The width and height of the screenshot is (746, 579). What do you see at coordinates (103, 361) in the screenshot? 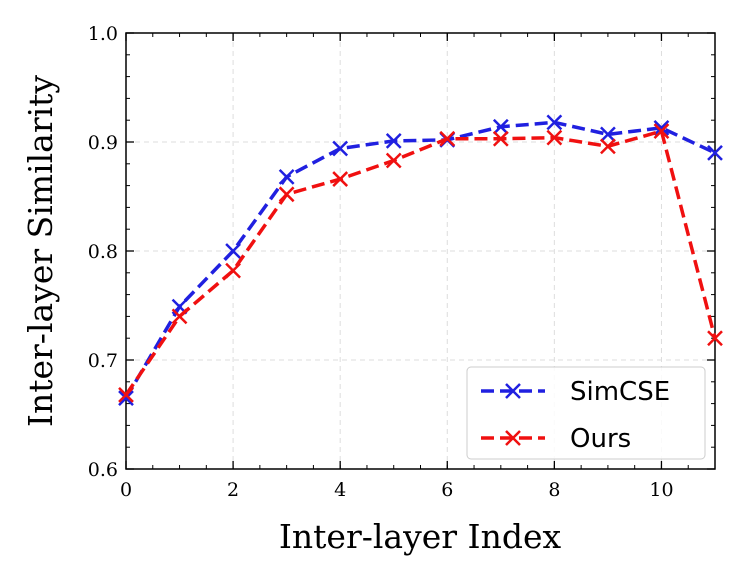
I see `y-tick-label: 0.7` at bounding box center [103, 361].